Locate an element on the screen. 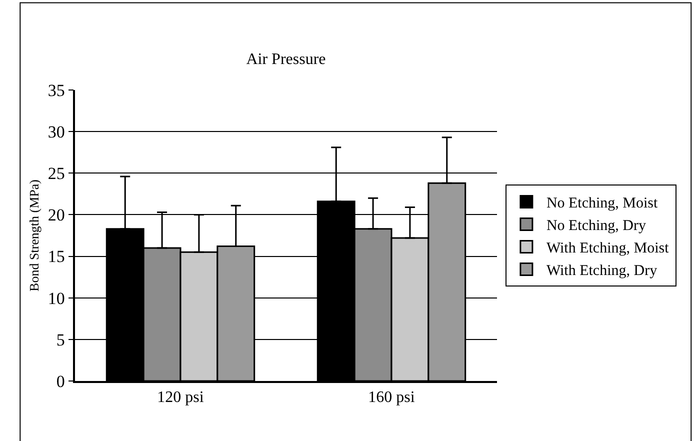 The height and width of the screenshot is (441, 697). x-tick-label: 120 psi is located at coordinates (180, 397).